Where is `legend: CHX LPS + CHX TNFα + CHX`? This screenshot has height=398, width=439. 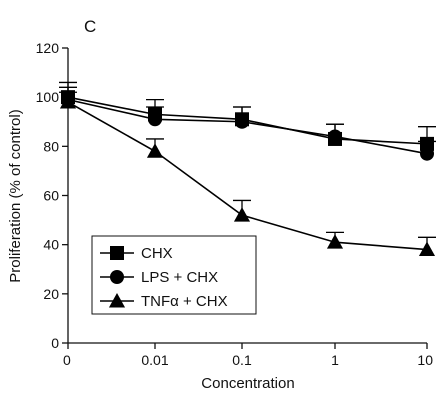 legend: CHX LPS + CHX TNFα + CHX is located at coordinates (174, 275).